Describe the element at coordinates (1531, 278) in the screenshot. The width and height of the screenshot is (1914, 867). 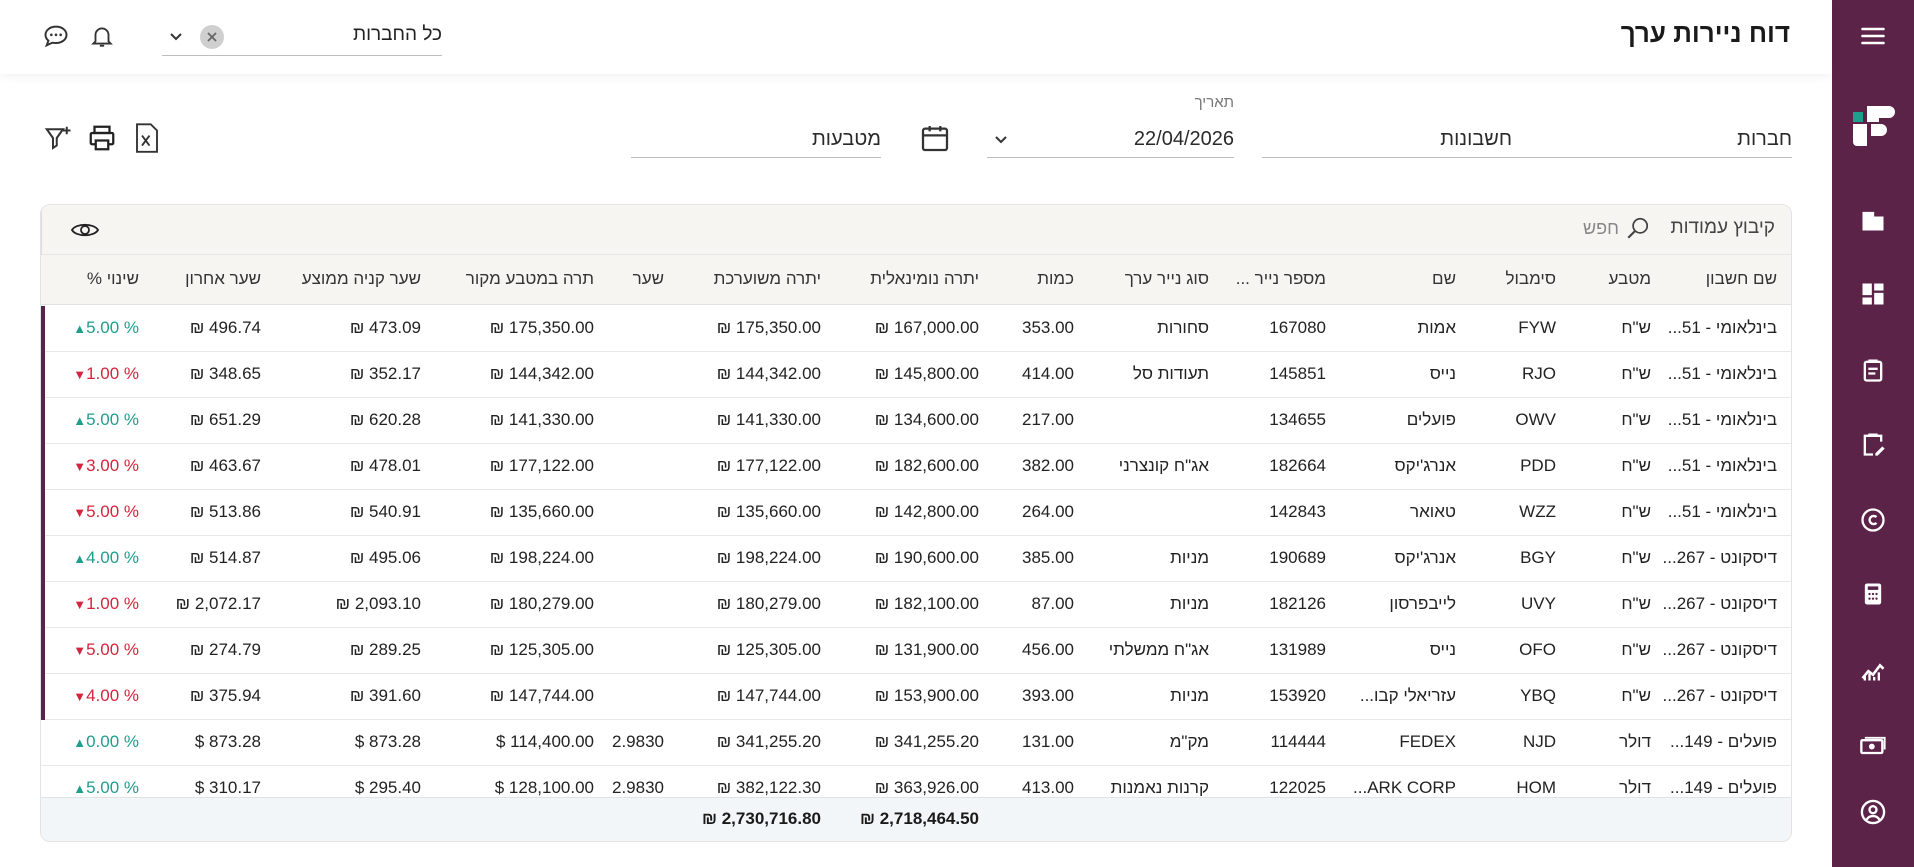
I see `col-symbol: סימבול` at that location.